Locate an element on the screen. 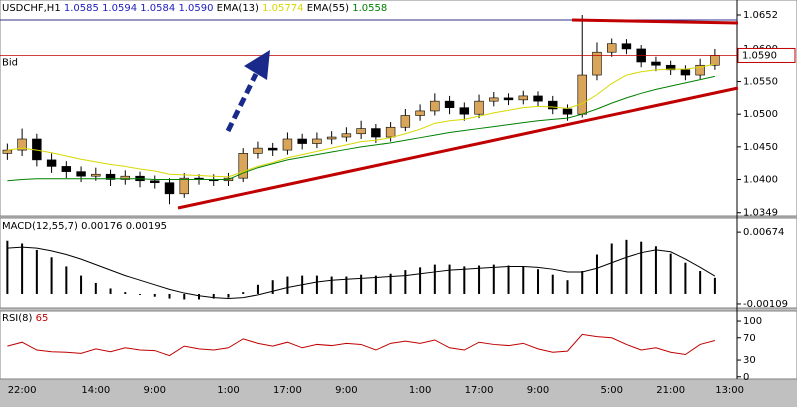 This screenshot has height=407, width=797. y-tick-label: 30 is located at coordinates (749, 360).